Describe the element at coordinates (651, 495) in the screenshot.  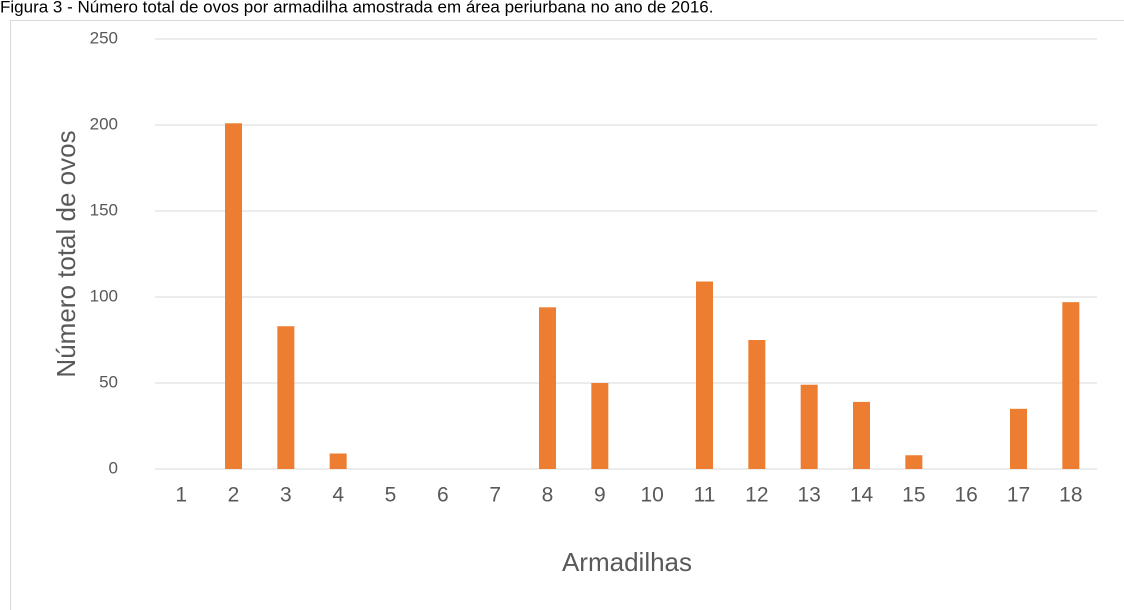
I see `x-tick-label: 10` at that location.